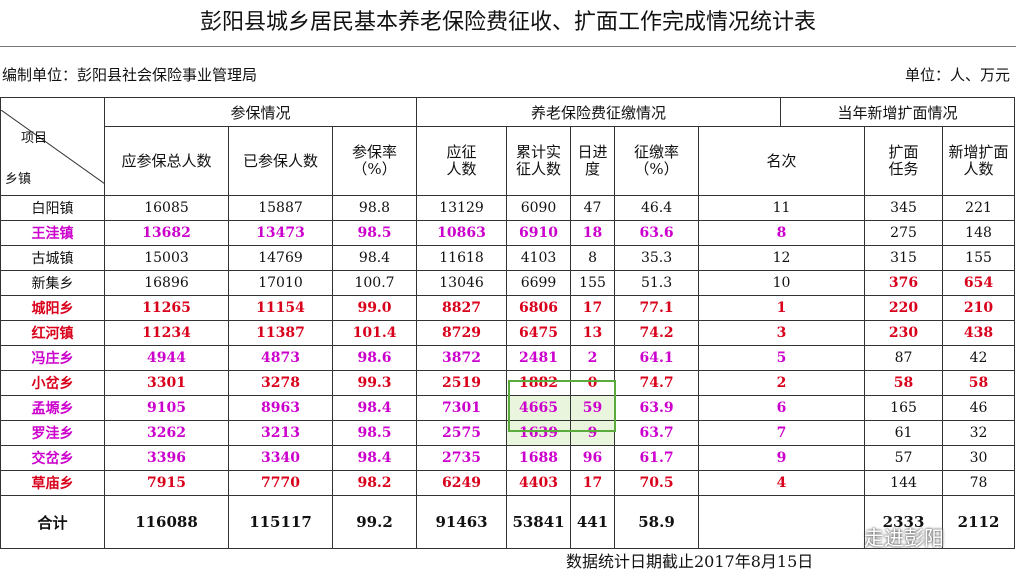  Describe the element at coordinates (539, 161) in the screenshot. I see `col-header-actual-payers: 累计实 征人数` at that location.